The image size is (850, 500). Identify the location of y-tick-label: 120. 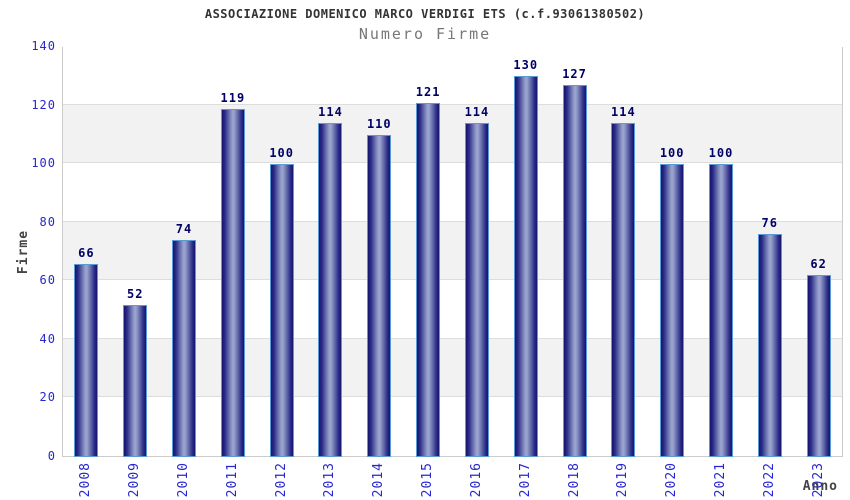
(43, 104).